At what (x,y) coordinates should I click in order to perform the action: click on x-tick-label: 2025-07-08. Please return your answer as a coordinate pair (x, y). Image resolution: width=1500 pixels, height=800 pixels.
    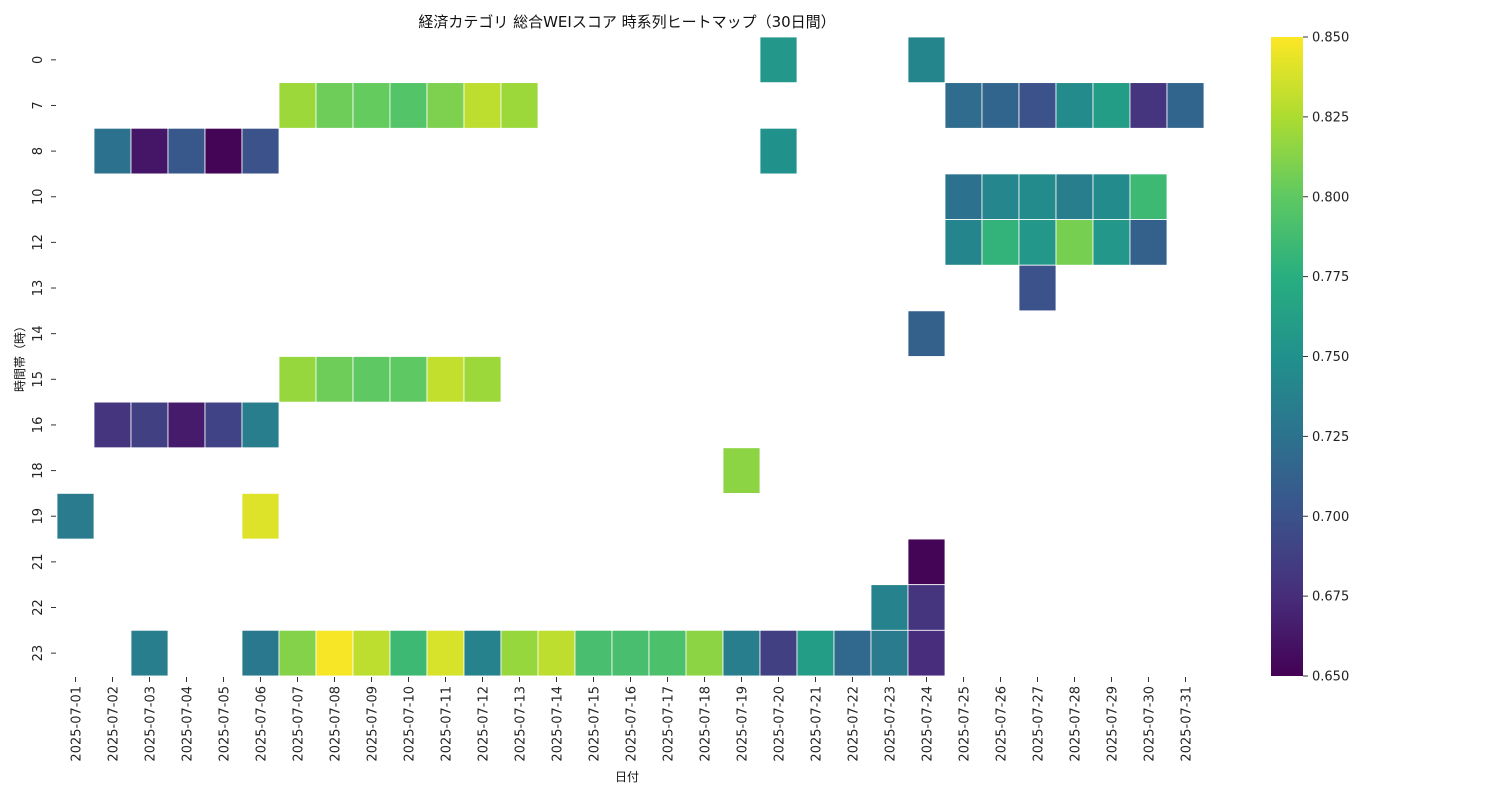
    Looking at the image, I should click on (336, 724).